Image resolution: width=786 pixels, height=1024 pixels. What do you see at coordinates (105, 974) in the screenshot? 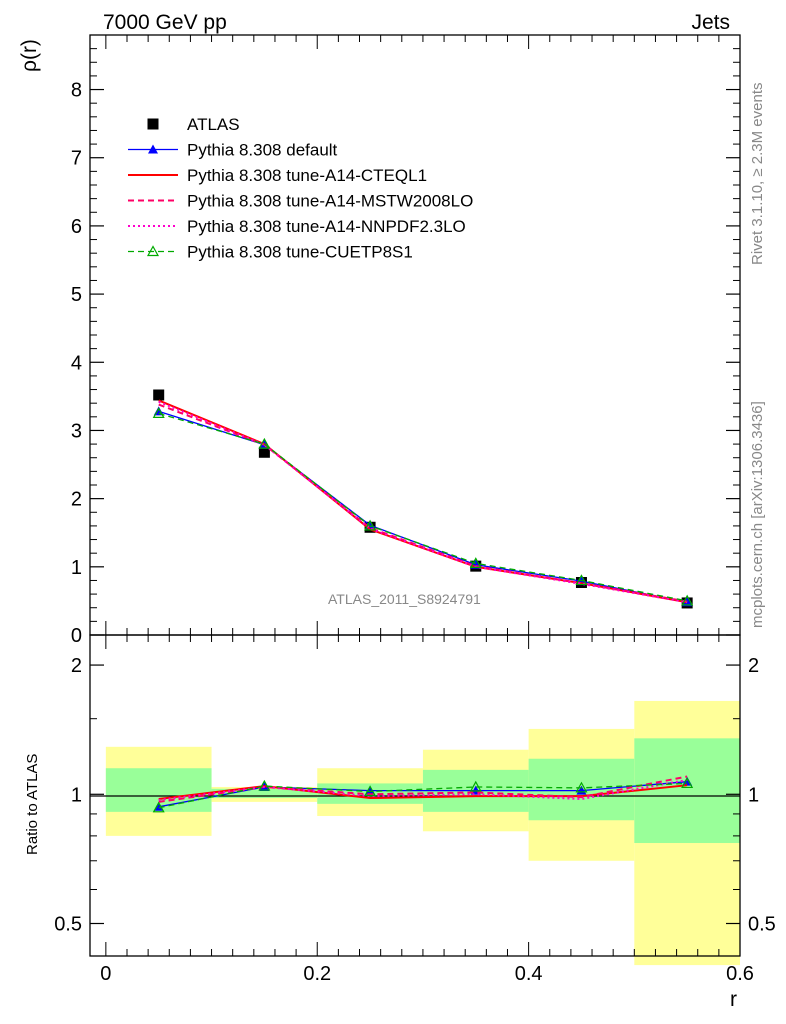
I see `x-tick-label: 0` at bounding box center [105, 974].